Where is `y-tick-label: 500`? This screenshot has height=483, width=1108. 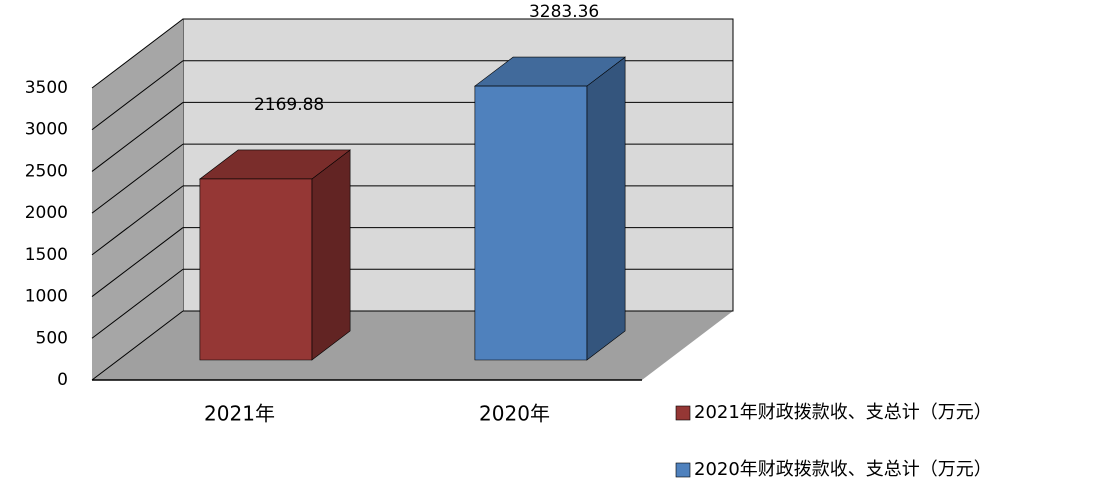 y-tick-label: 500 is located at coordinates (52, 338).